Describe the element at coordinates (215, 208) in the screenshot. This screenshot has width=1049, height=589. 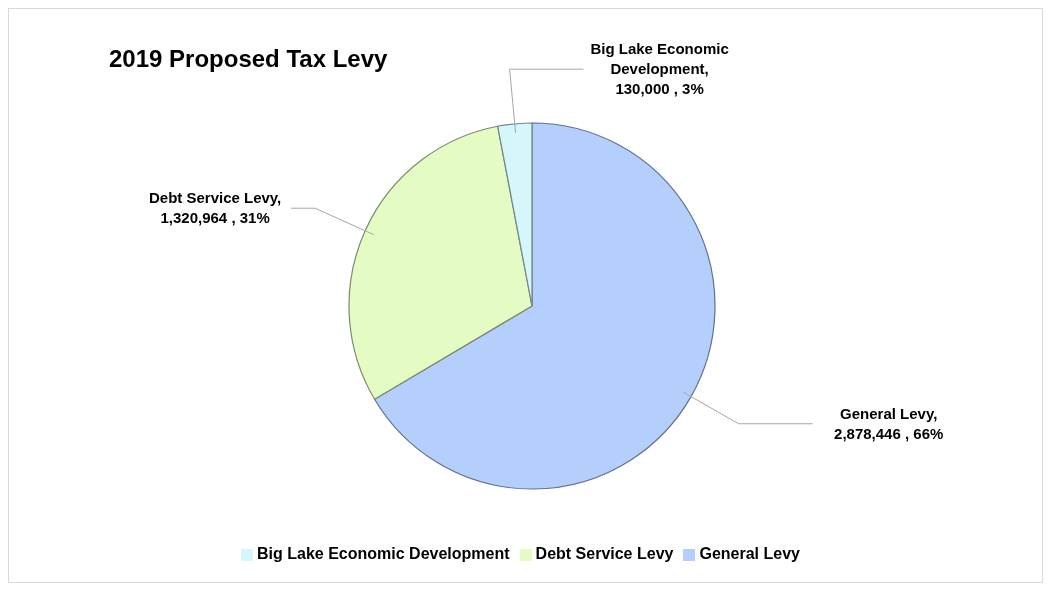
I see `data-label: Debt Service Levy, 1,320,964 , 31%` at that location.